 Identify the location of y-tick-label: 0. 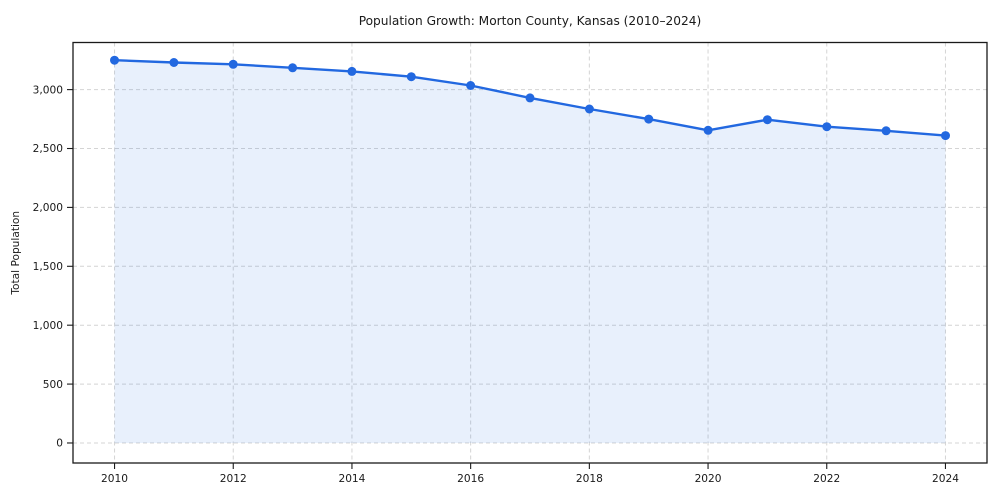
(59, 444).